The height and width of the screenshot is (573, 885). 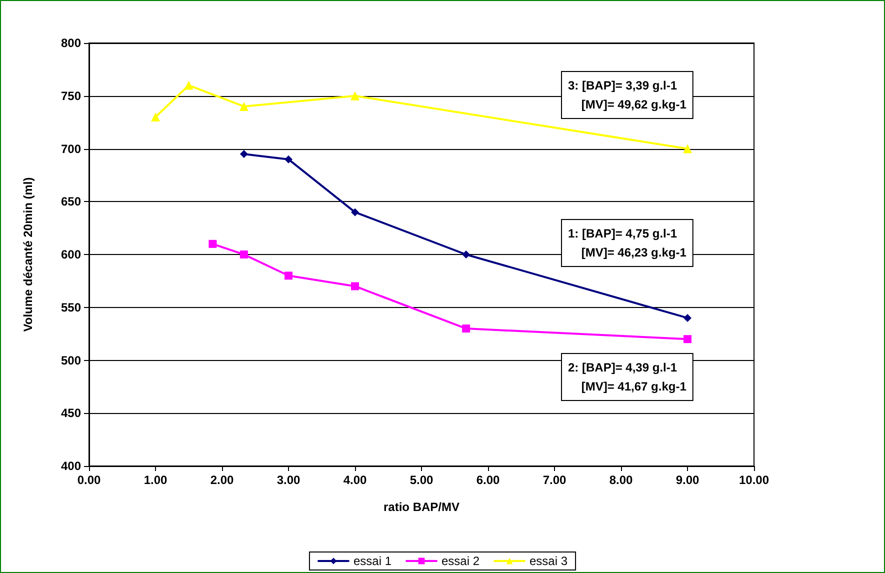 I want to click on x-tick-label: 5.00, so click(x=422, y=480).